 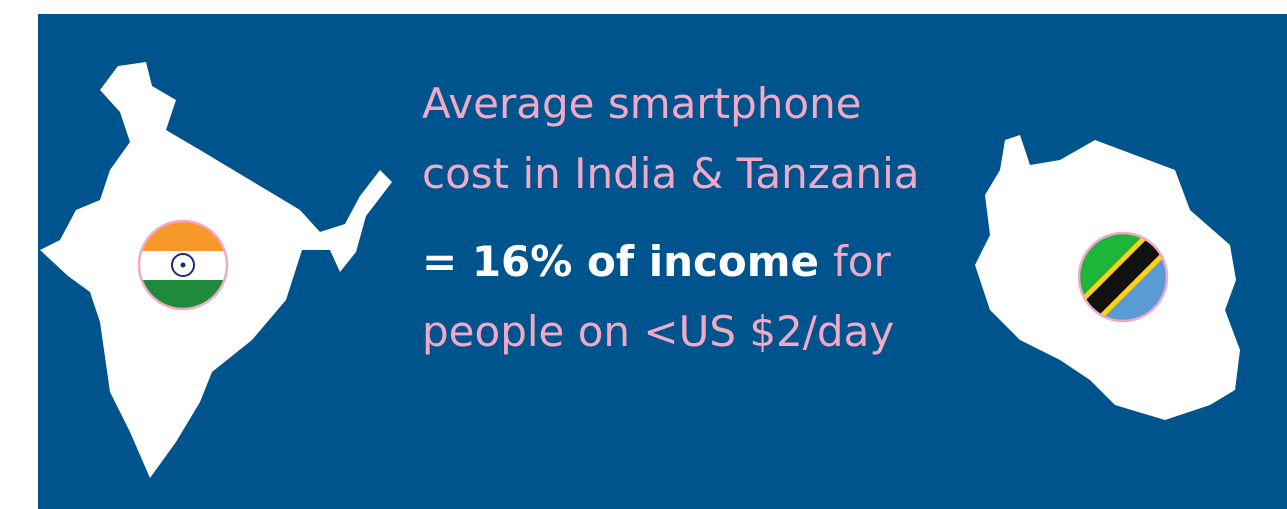 I want to click on tanzania-flag, so click(x=1123, y=277).